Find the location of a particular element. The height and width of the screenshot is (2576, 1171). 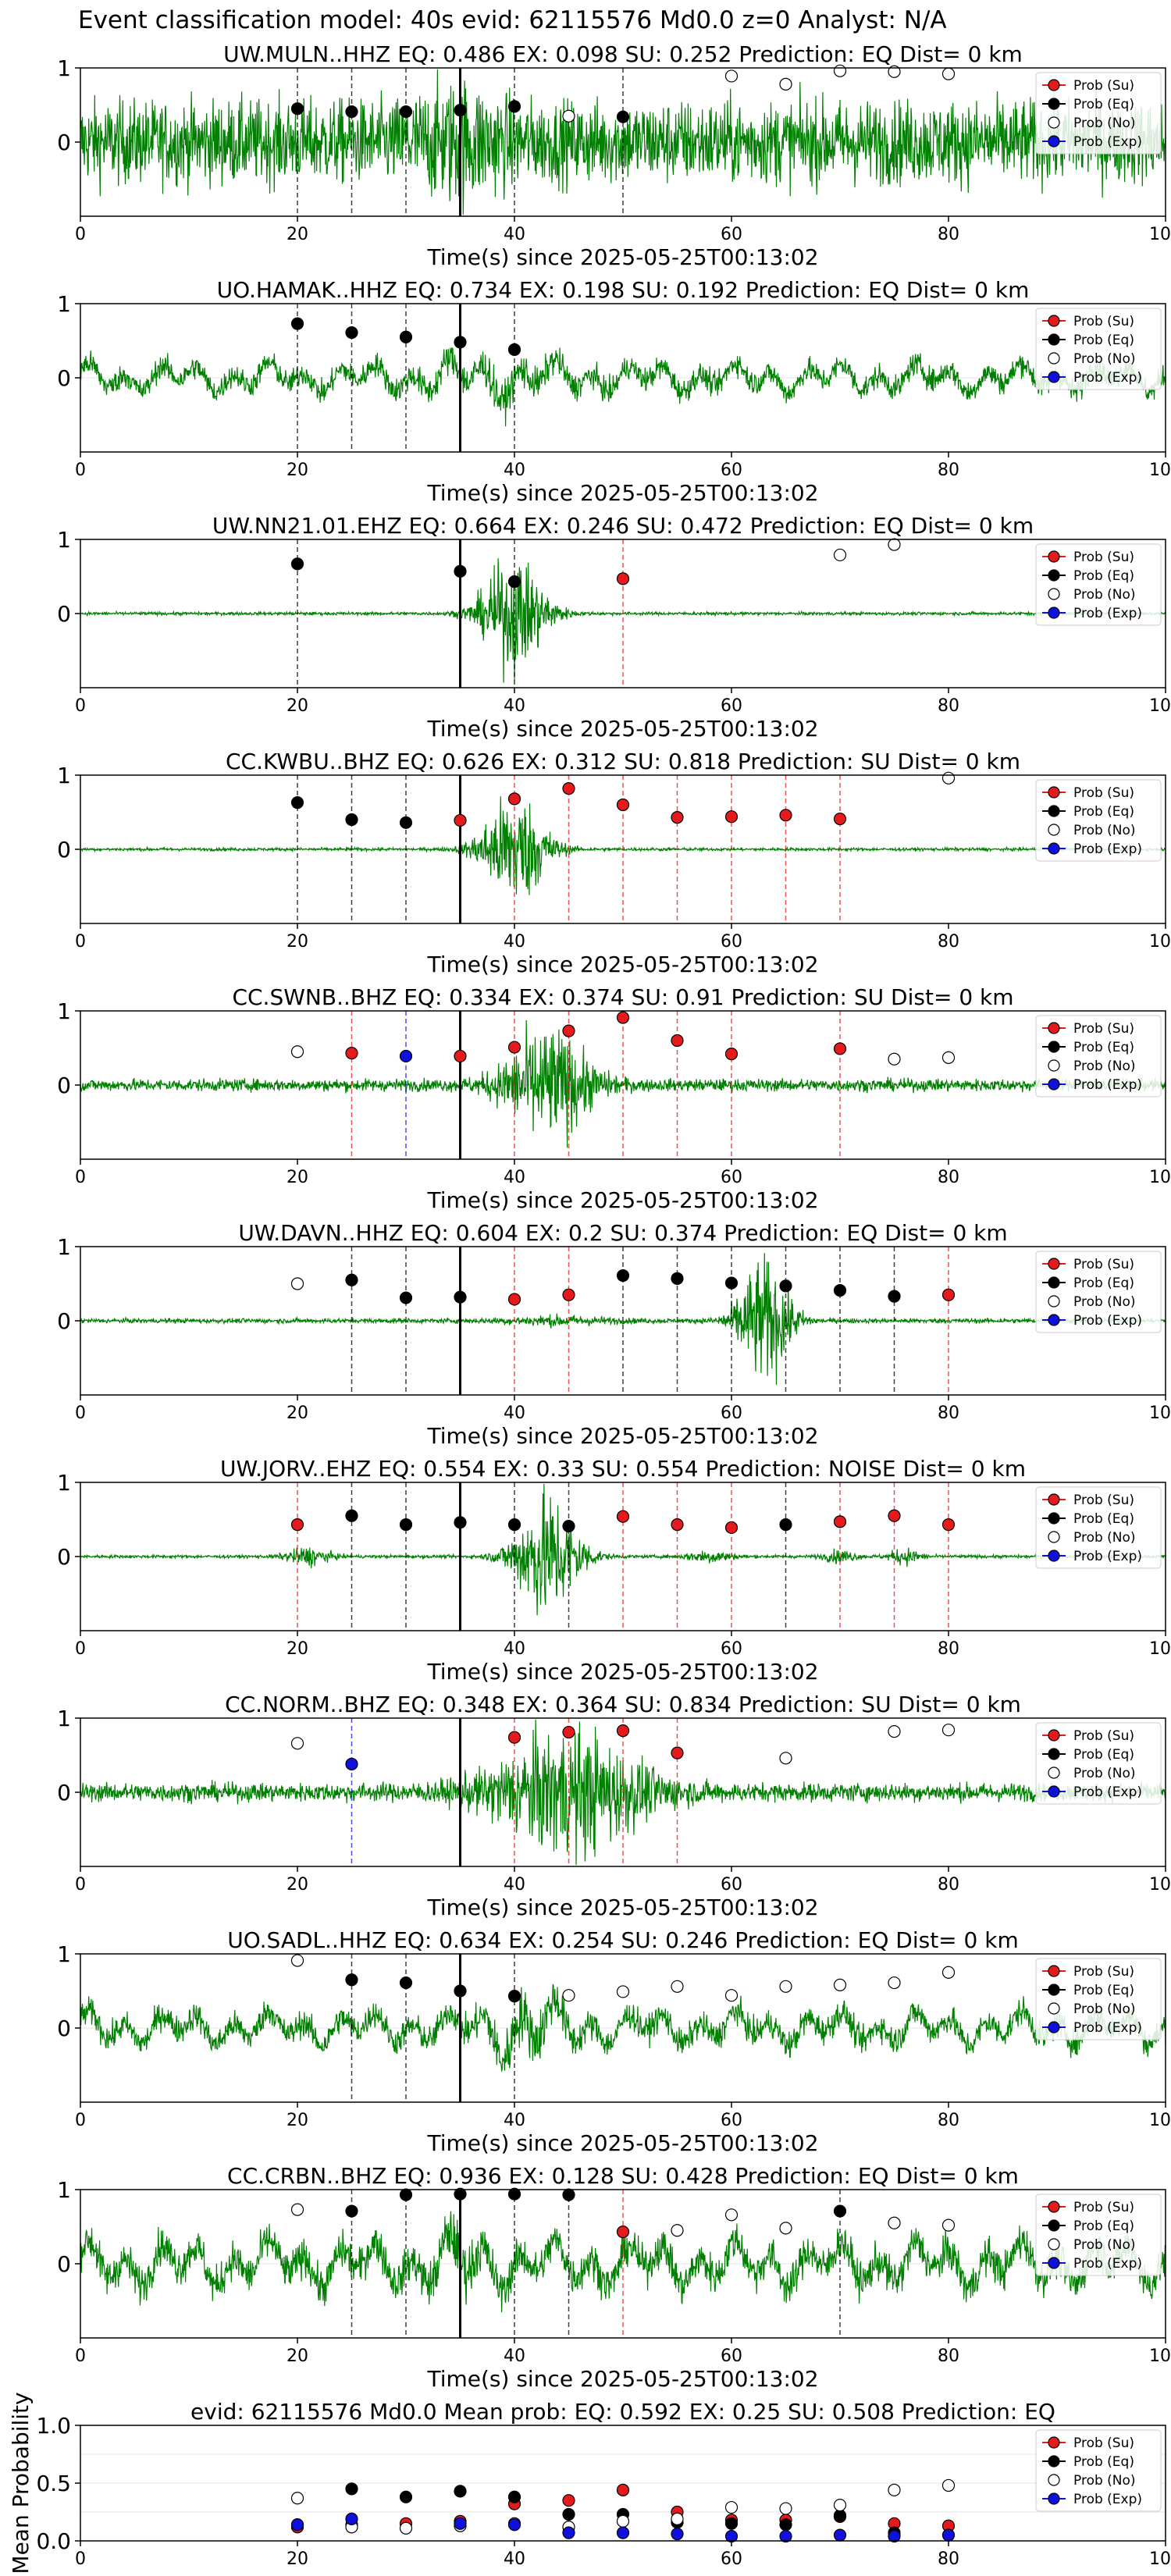

mean-prob-point-su is located at coordinates (568, 2500).